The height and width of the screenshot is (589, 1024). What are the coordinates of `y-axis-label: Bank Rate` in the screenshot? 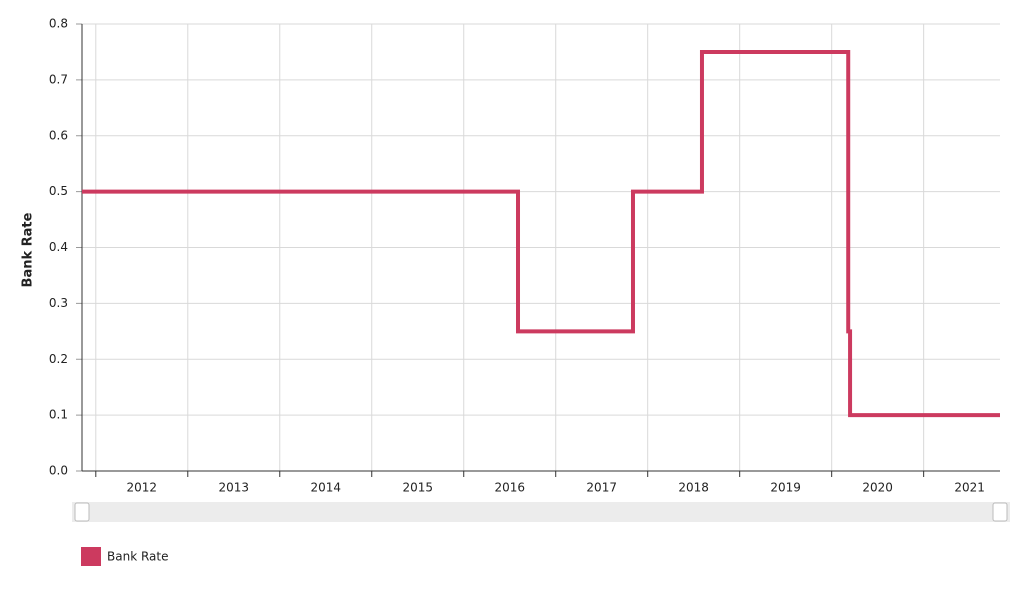 It's located at (28, 249).